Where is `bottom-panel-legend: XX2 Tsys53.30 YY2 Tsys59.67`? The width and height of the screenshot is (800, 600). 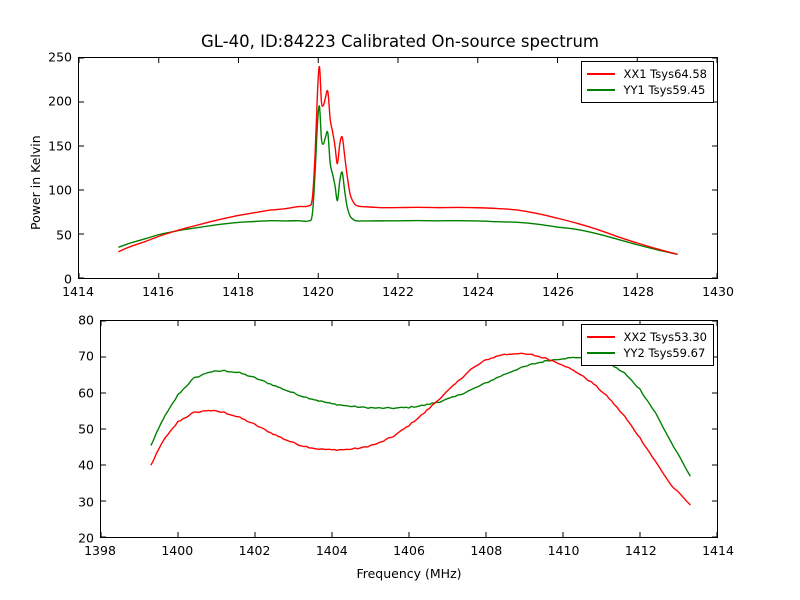
bottom-panel-legend: XX2 Tsys53.30 YY2 Tsys59.67 is located at coordinates (647, 345).